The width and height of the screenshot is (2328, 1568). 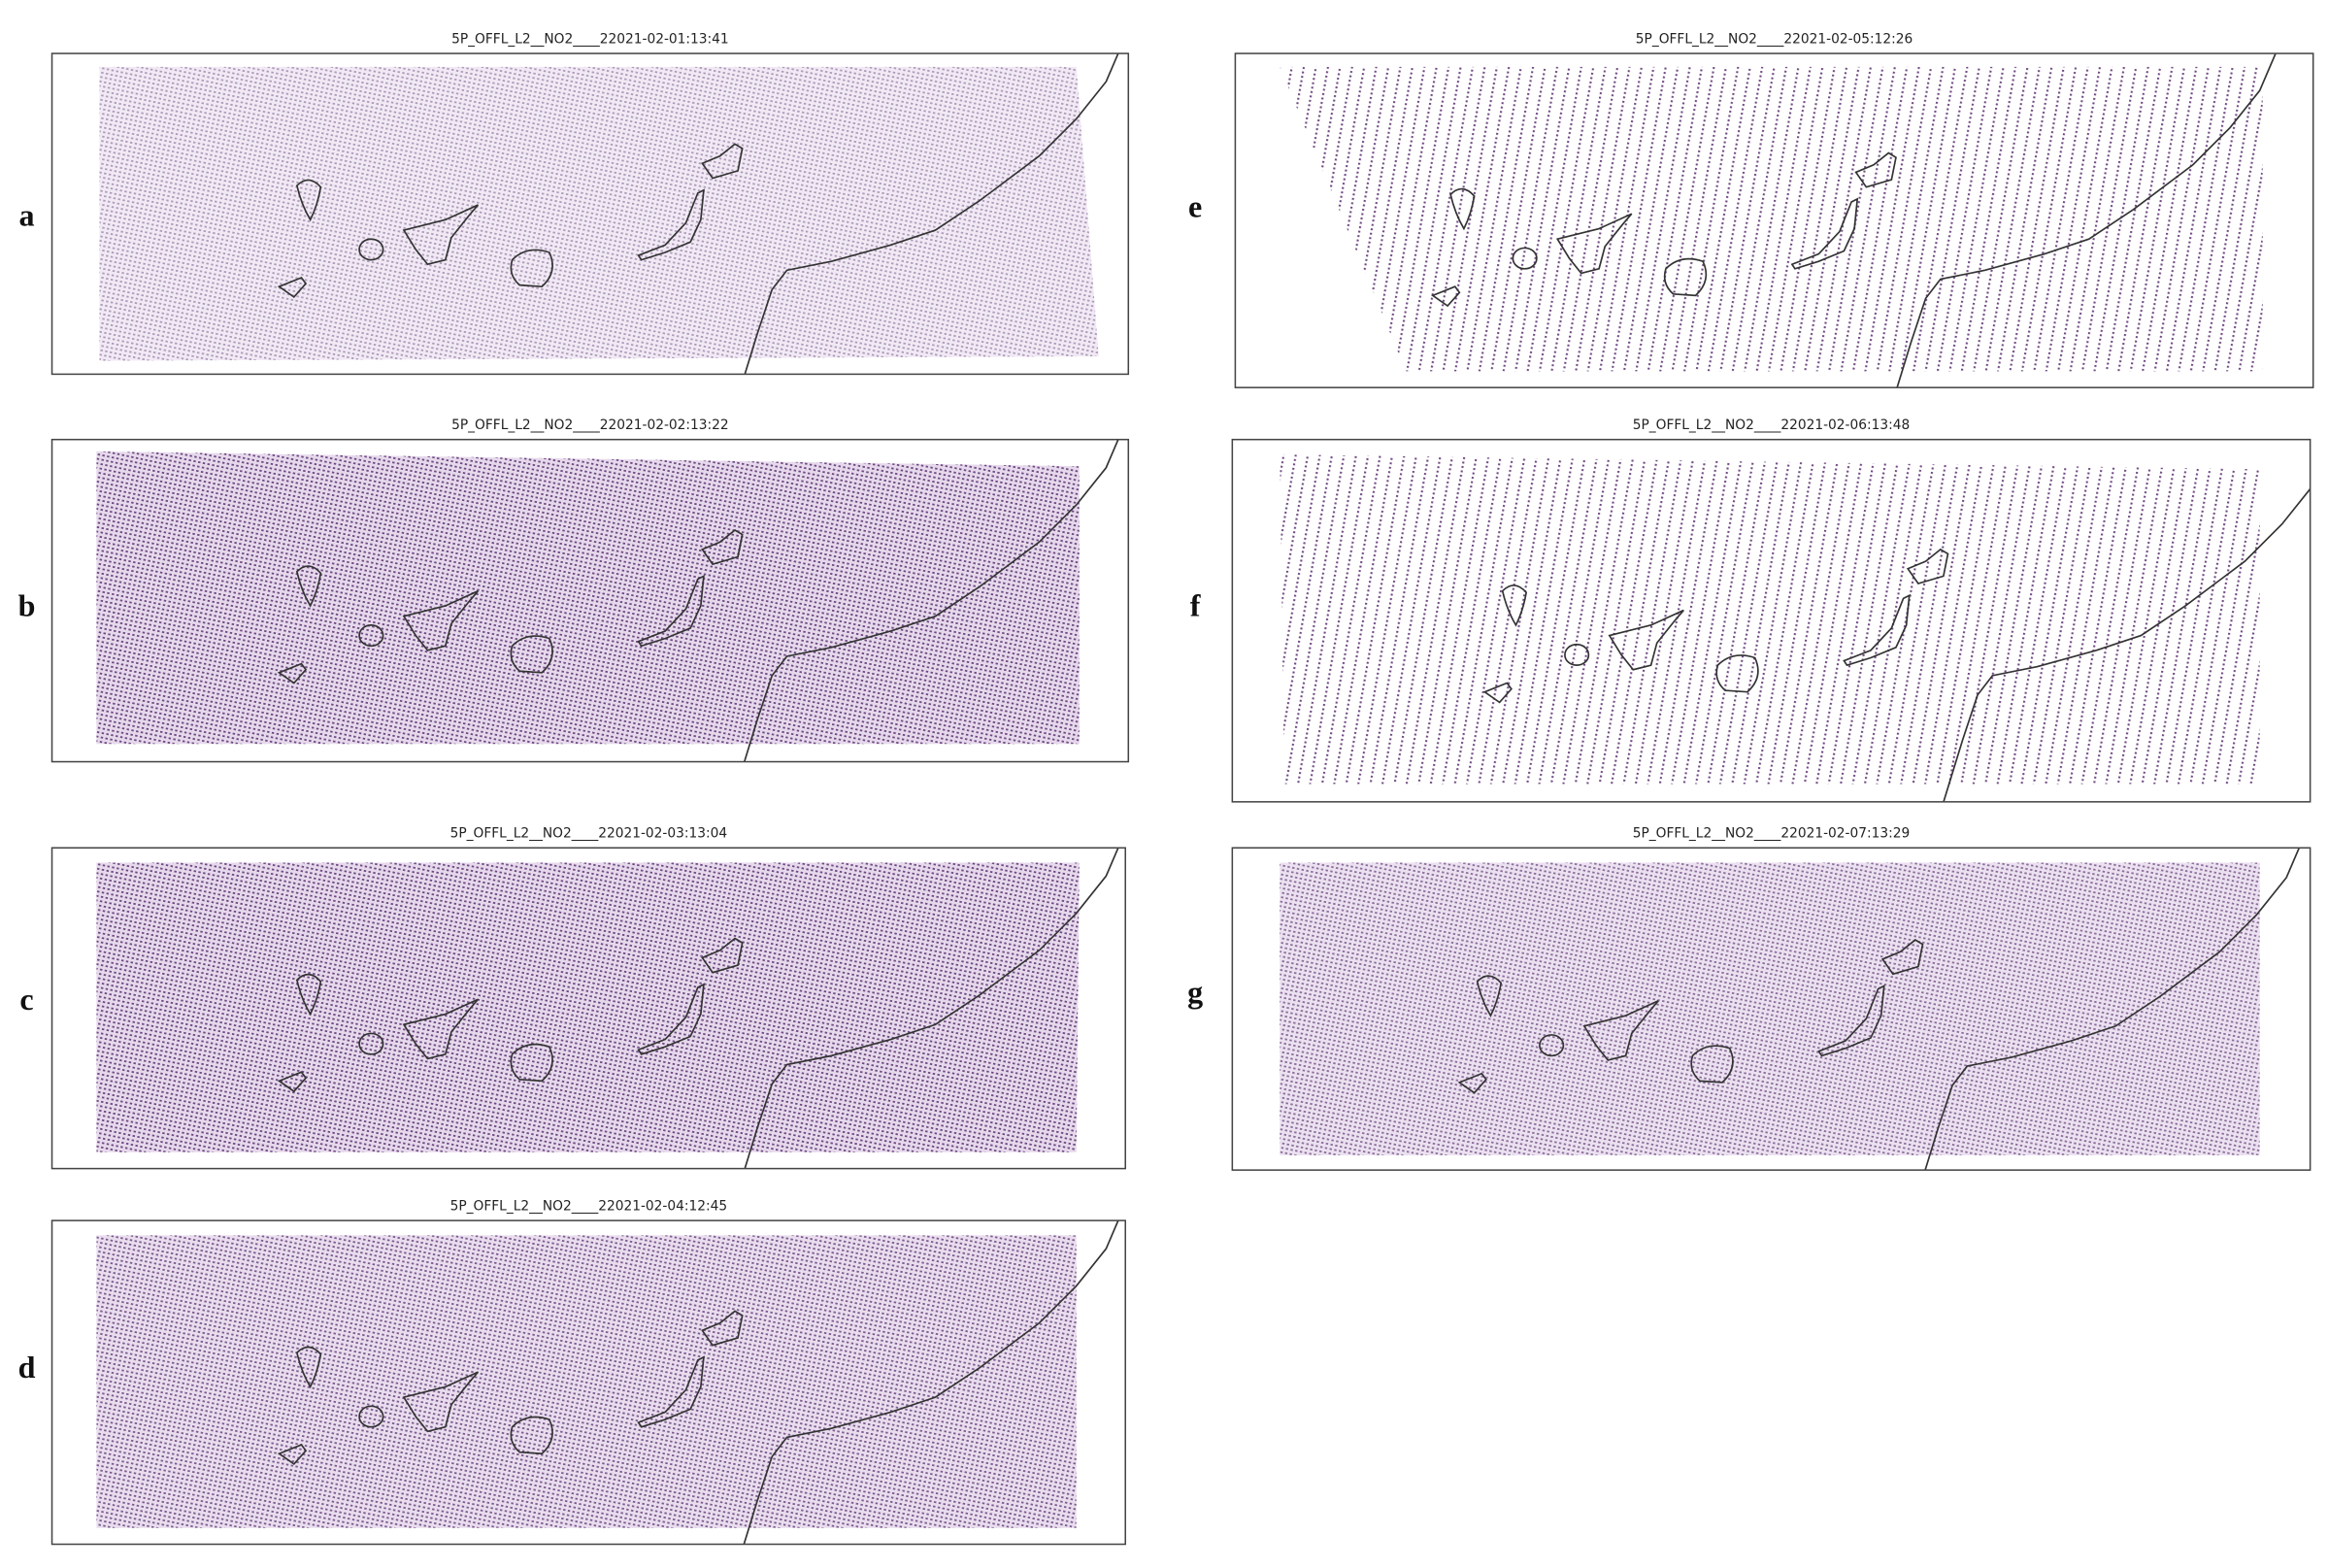 What do you see at coordinates (1772, 834) in the screenshot?
I see `panel-title: 5P_OFFL_L2__NO2____22021-02-07:13:29` at bounding box center [1772, 834].